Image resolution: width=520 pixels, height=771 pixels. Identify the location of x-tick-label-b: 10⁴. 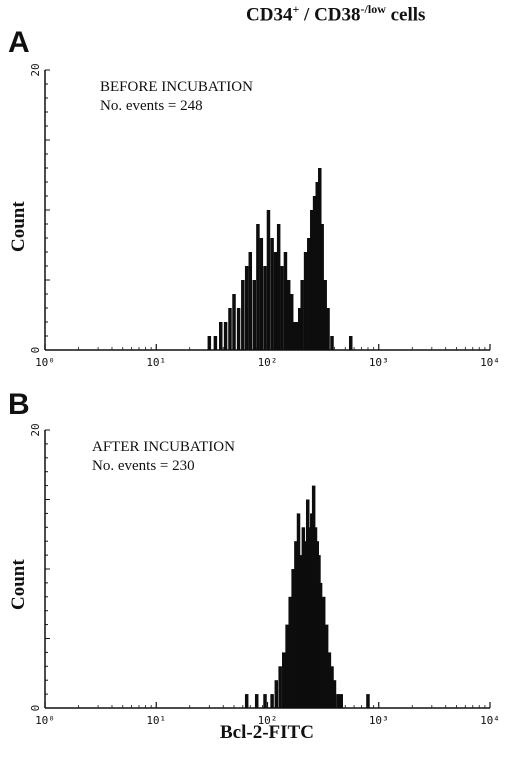
(490, 720).